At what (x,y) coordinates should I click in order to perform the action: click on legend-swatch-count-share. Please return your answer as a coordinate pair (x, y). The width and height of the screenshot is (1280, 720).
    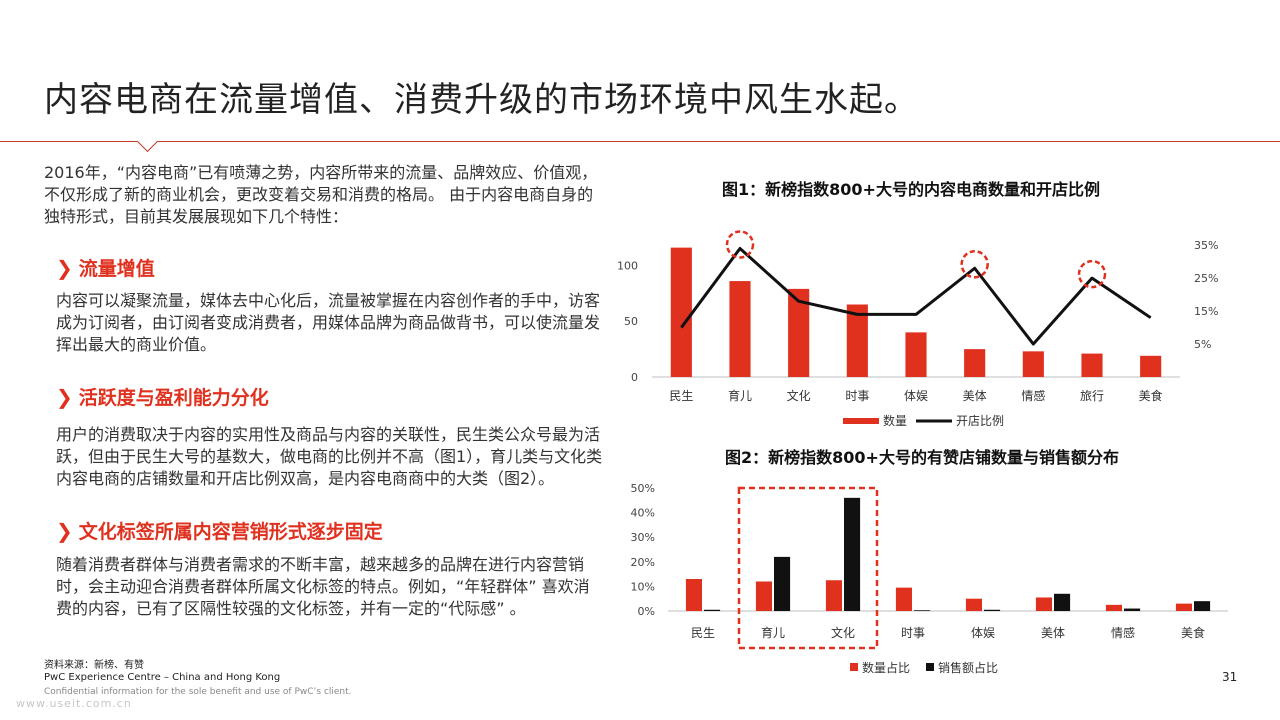
    Looking at the image, I should click on (854, 667).